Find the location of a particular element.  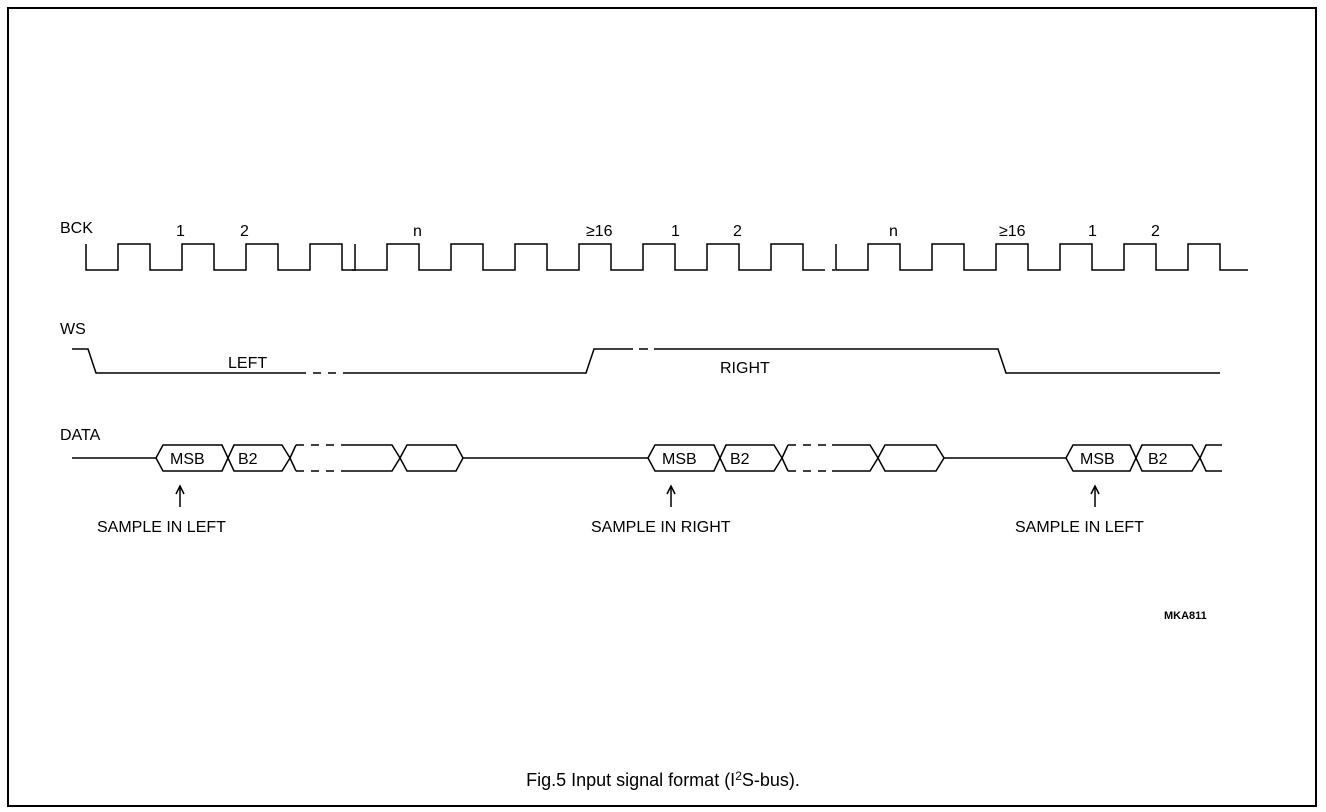

ws-label-left: LEFT is located at coordinates (247, 363).